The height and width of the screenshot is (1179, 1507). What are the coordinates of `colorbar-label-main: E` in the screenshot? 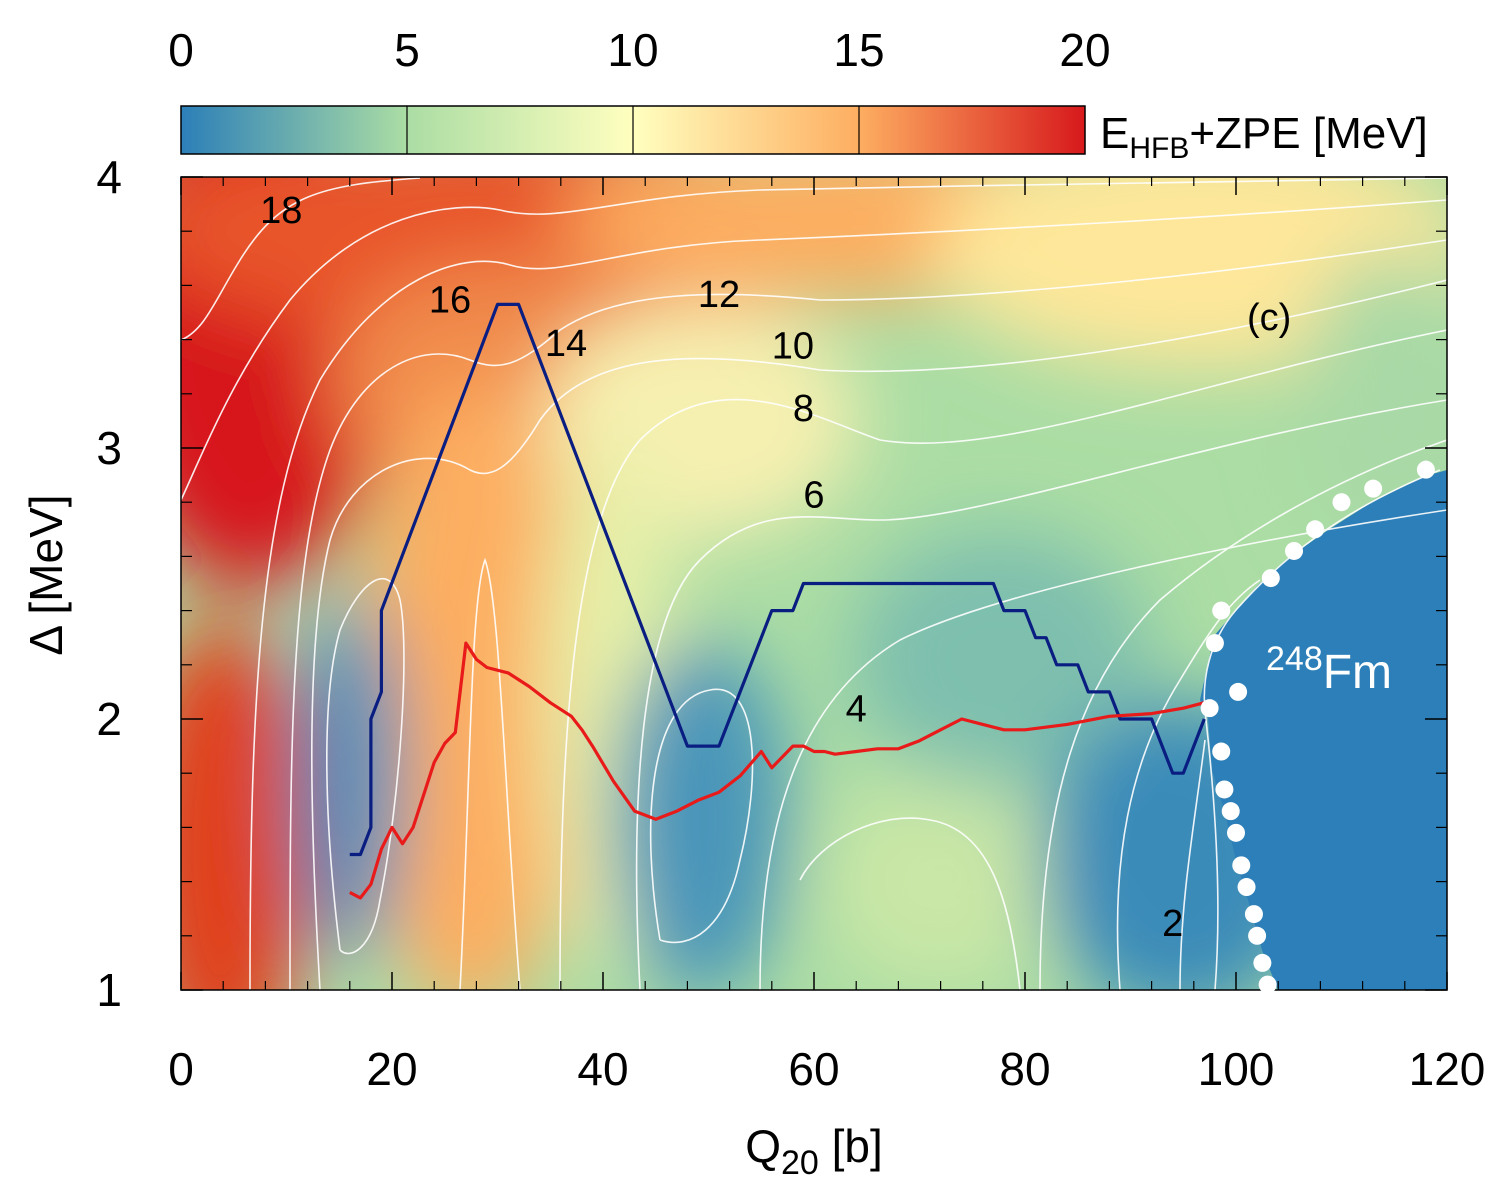 It's located at (1114, 133).